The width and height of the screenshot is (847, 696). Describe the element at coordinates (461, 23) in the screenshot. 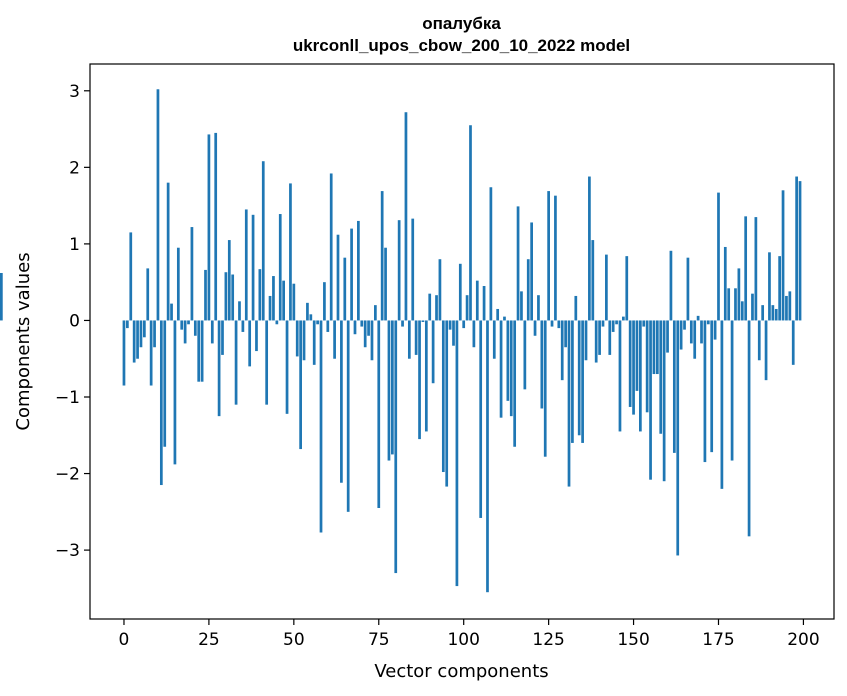

I see `chart-title: опалубка` at that location.